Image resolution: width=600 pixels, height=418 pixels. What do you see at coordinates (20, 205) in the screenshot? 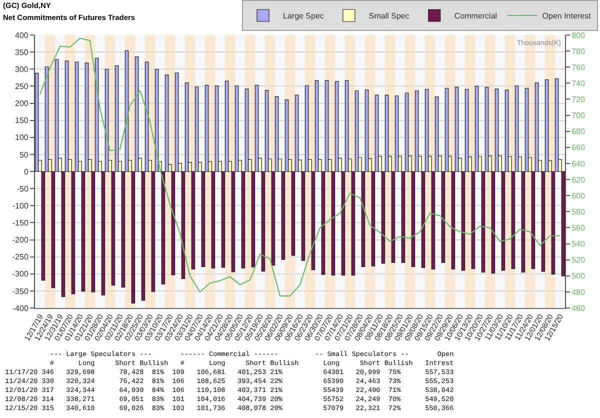
I see `y-tick-label: -100` at bounding box center [20, 205].